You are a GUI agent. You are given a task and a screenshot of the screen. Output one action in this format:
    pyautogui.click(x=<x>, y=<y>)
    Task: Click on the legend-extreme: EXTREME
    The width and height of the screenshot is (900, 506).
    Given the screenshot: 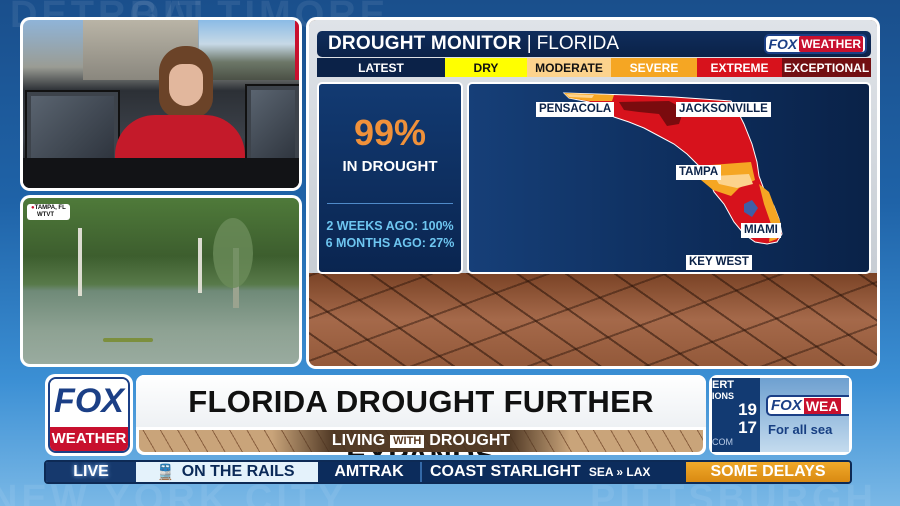 What is the action you would take?
    pyautogui.click(x=739, y=67)
    